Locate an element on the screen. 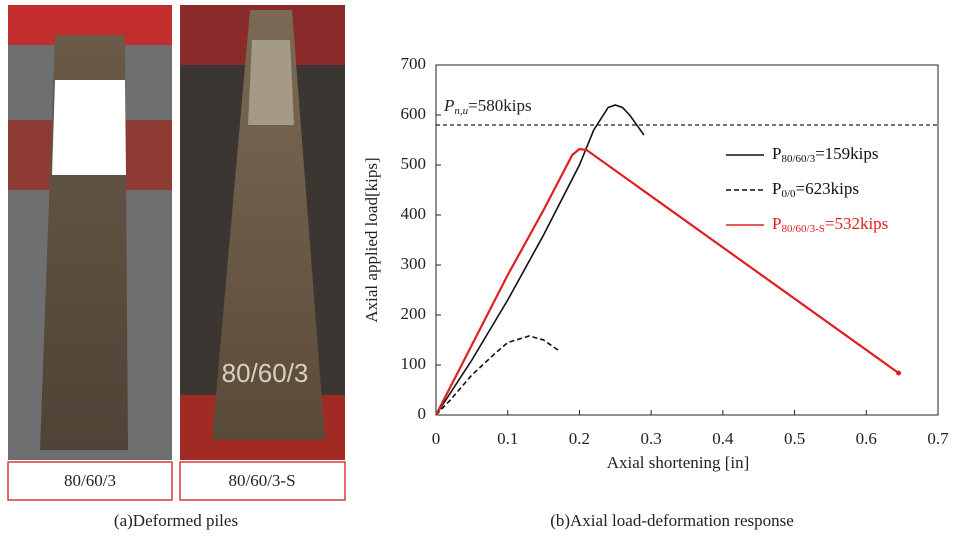 This screenshot has height=537, width=955. reference-label-part: =580kips is located at coordinates (499, 105).